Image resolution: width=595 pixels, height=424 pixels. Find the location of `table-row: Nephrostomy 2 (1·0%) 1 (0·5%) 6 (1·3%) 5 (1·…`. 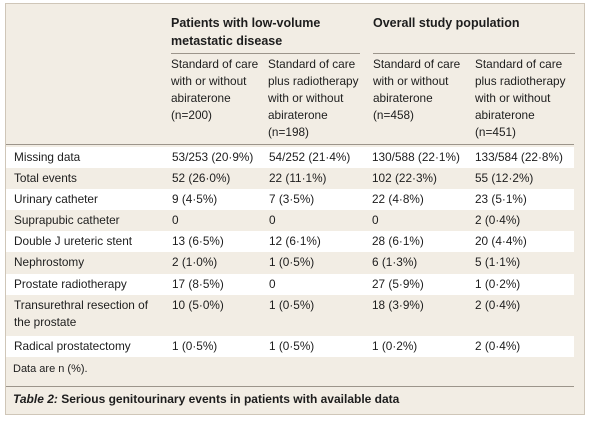

table-row: Nephrostomy 2 (1·0%) 1 (0·5%) 6 (1·3%) 5 (1·… is located at coordinates (290, 262).